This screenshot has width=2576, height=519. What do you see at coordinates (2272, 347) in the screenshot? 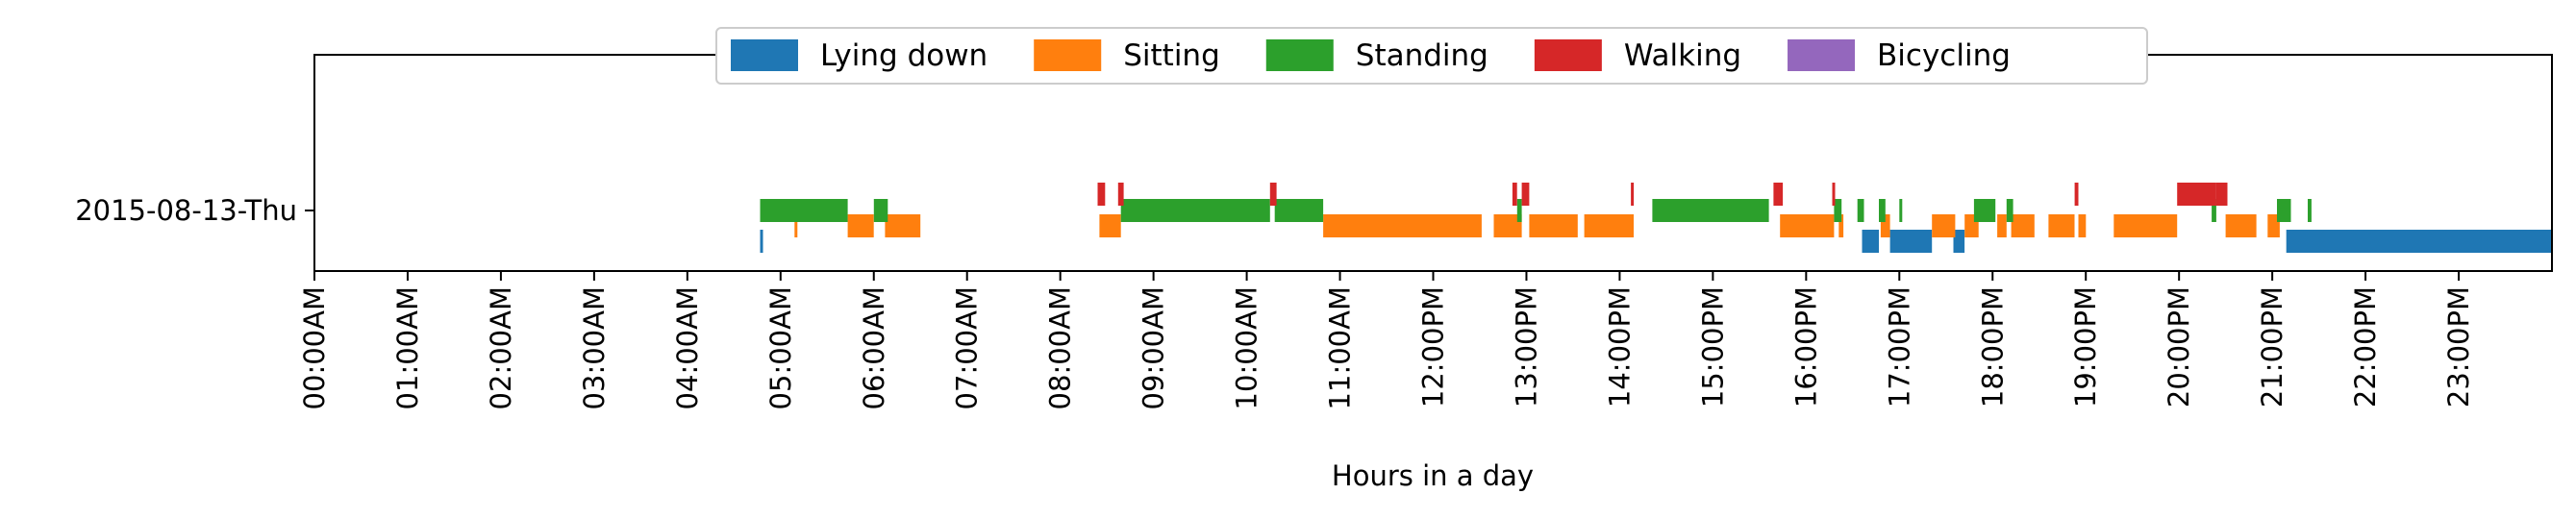
I see `x-tick-label: 21:00PM` at bounding box center [2272, 347].